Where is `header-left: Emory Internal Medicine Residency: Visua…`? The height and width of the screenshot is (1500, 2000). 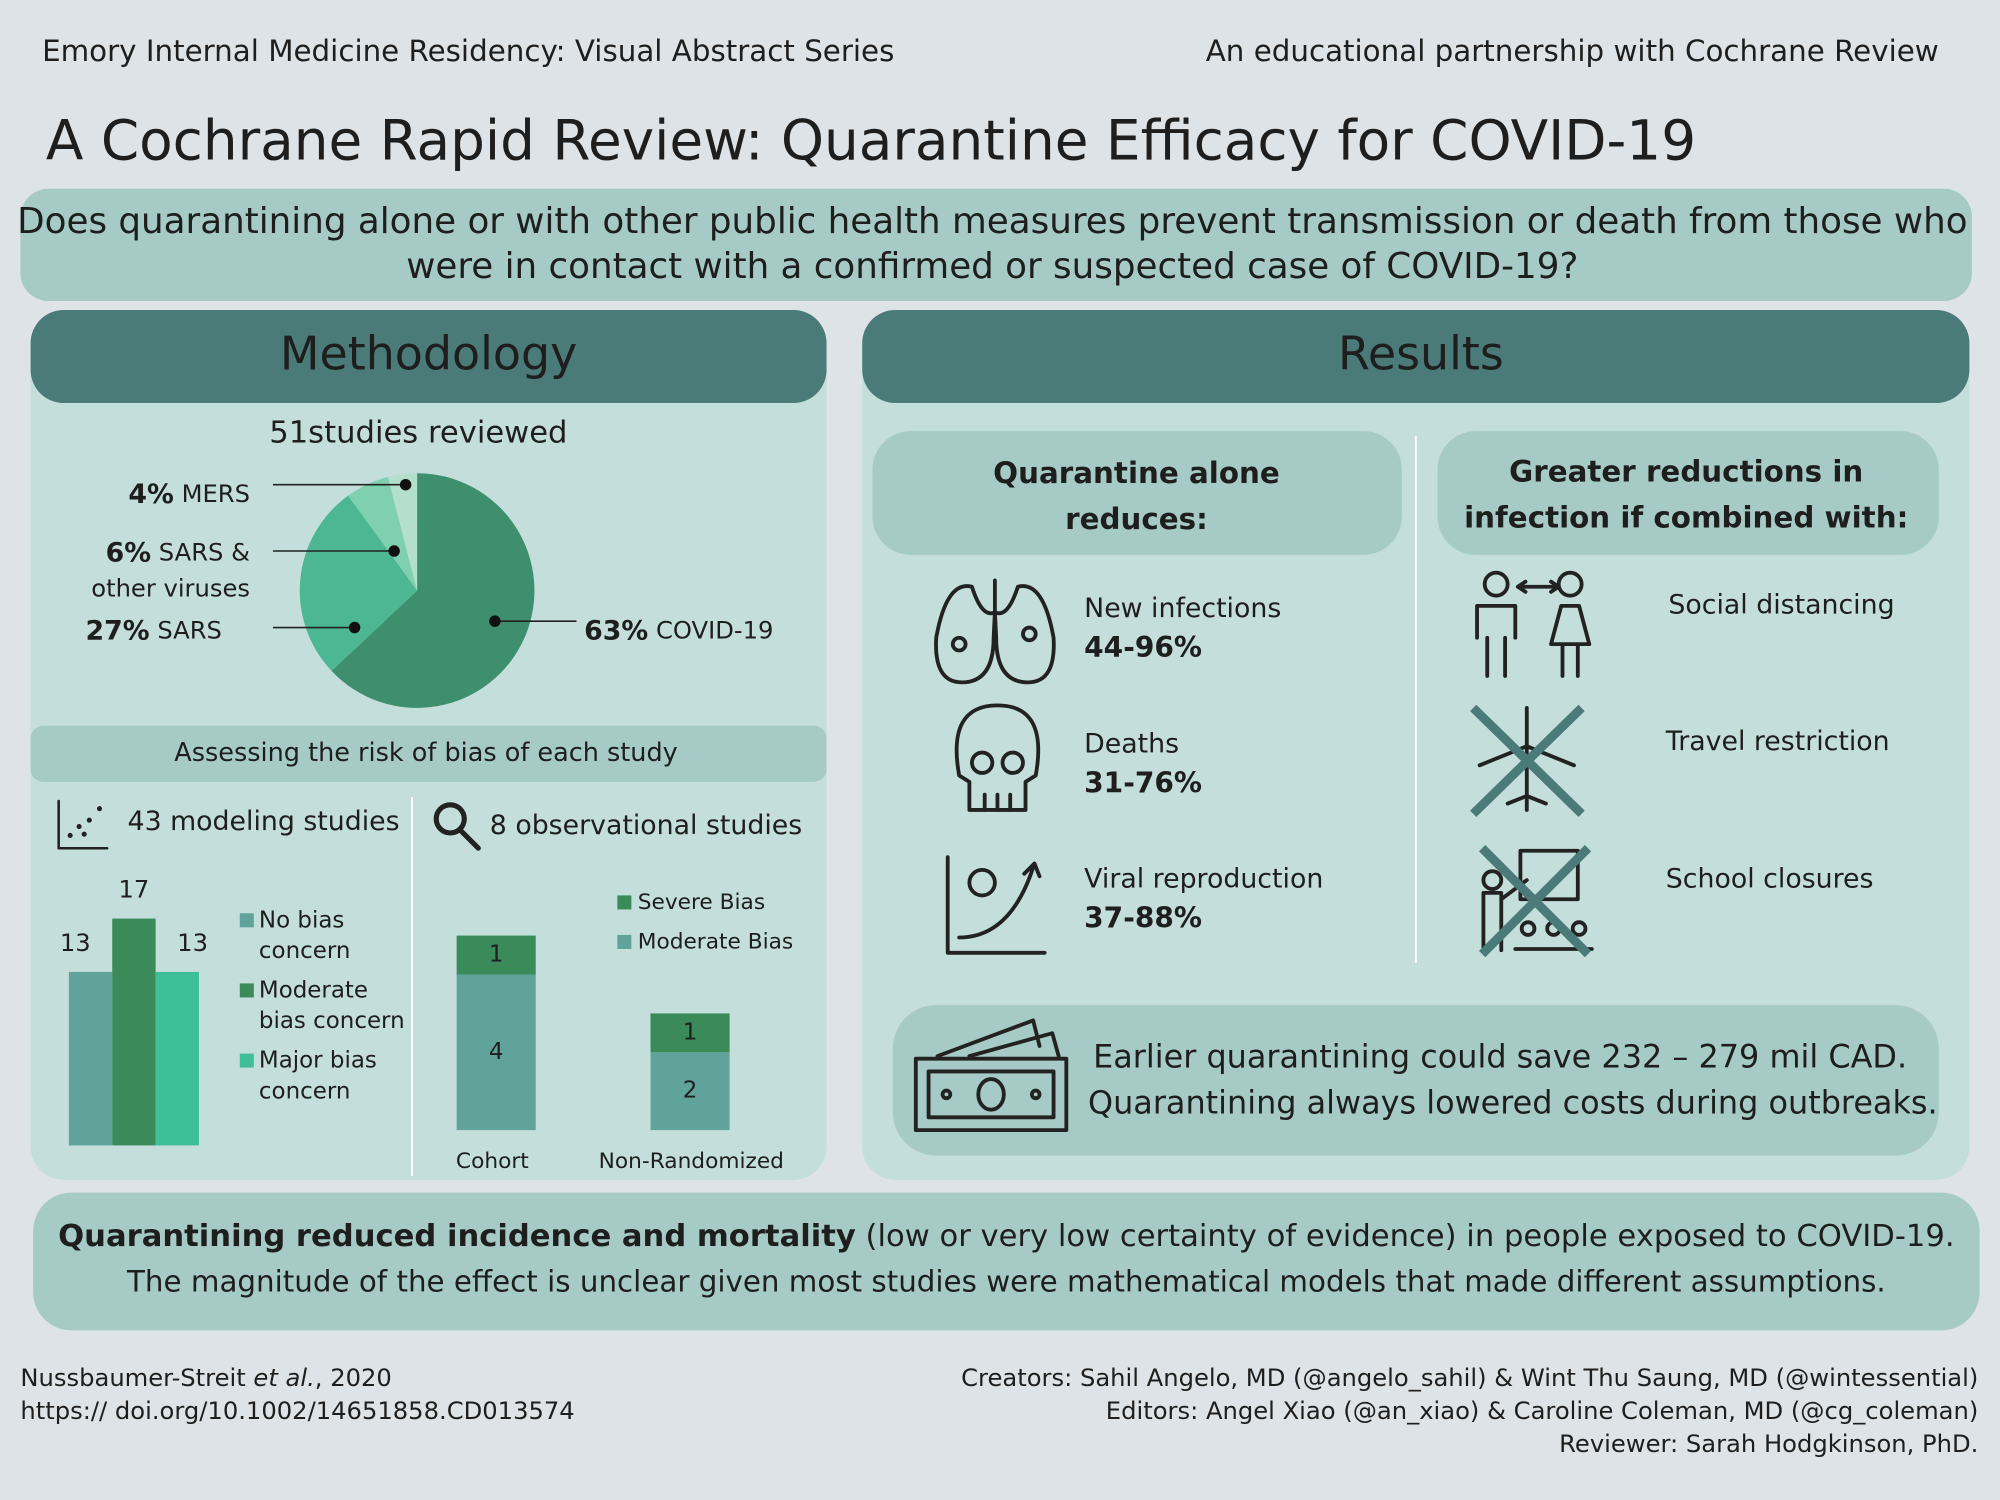
header-left: Emory Internal Medicine Residency: Visua… is located at coordinates (468, 51).